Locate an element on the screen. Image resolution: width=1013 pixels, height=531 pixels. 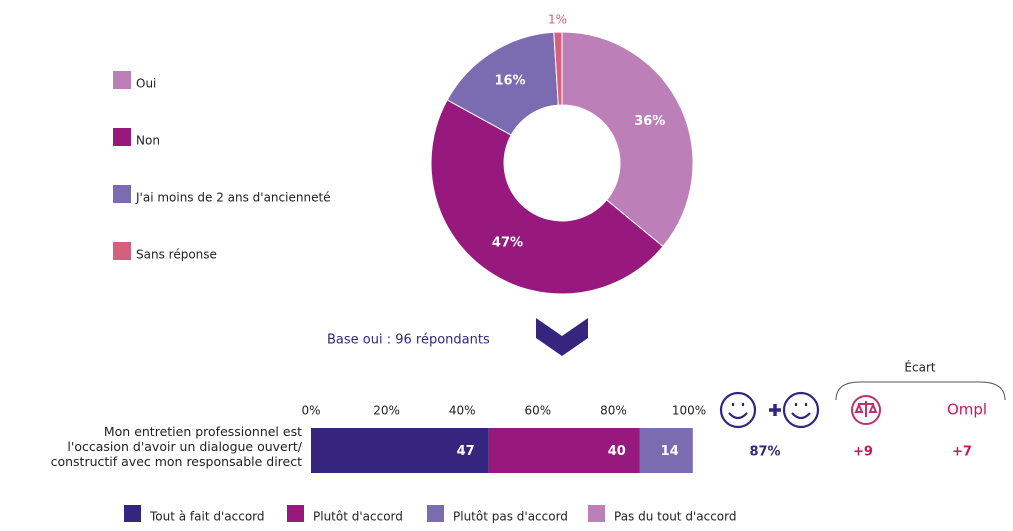
legend-label: Tout à fait d'accord is located at coordinates (207, 517).